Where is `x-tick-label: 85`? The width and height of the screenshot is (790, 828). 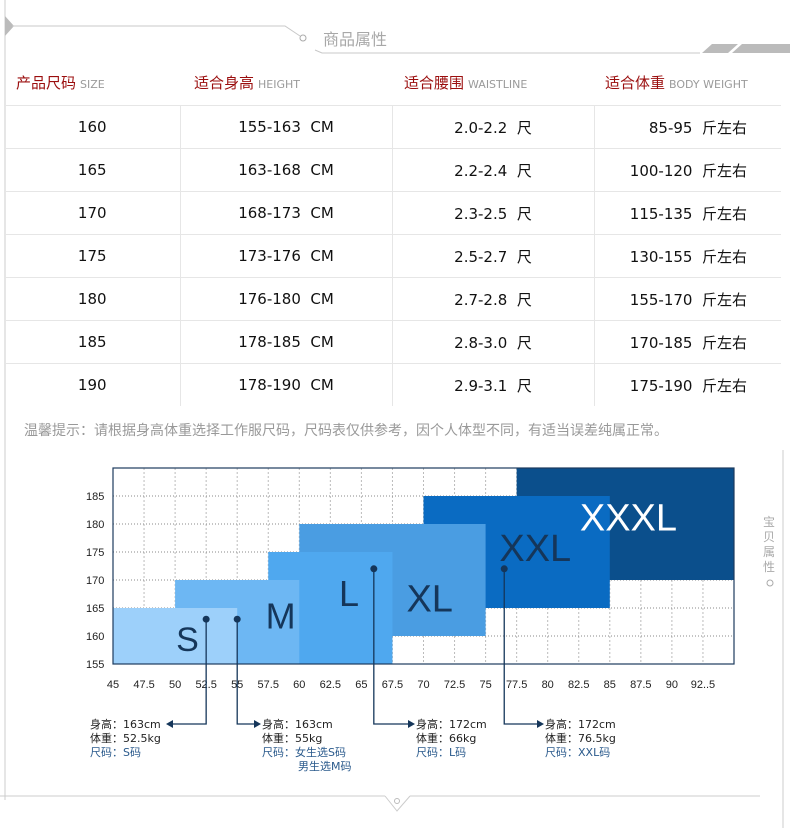
x-tick-label: 85 is located at coordinates (610, 685).